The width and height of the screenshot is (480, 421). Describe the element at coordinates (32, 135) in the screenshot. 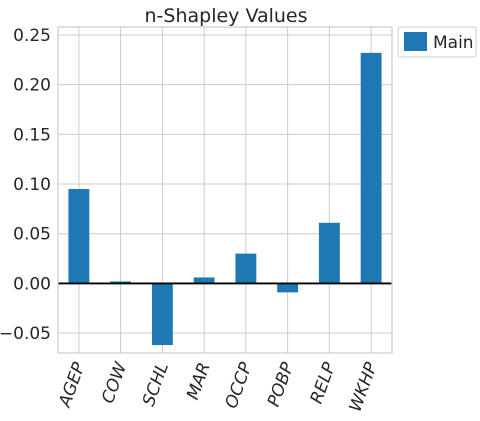

I see `y-tick-label: 0.15` at that location.